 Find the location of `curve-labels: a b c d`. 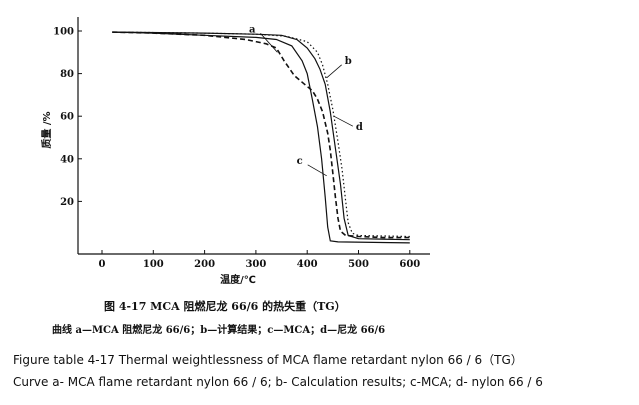

curve-labels: a b c d is located at coordinates (306, 100).